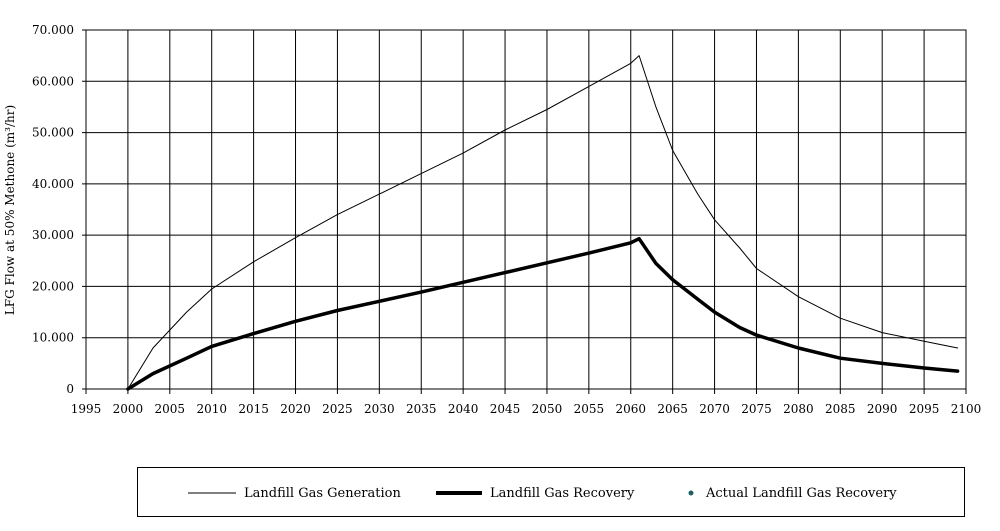 This screenshot has height=531, width=1000. I want to click on legend-label-recovery: Landfill Gas Recovery, so click(562, 493).